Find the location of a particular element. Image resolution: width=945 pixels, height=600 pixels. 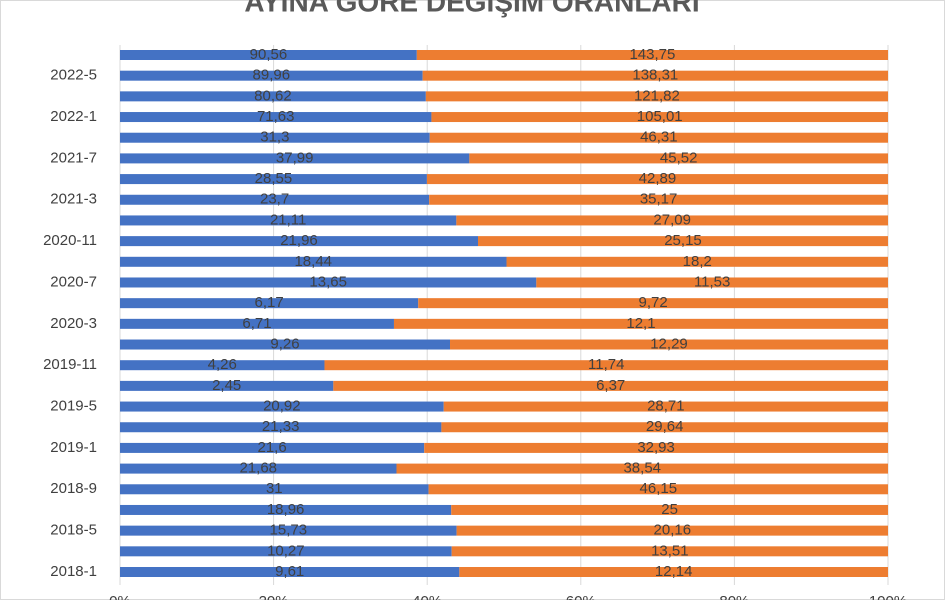

data-label: 6,17 is located at coordinates (269, 302).